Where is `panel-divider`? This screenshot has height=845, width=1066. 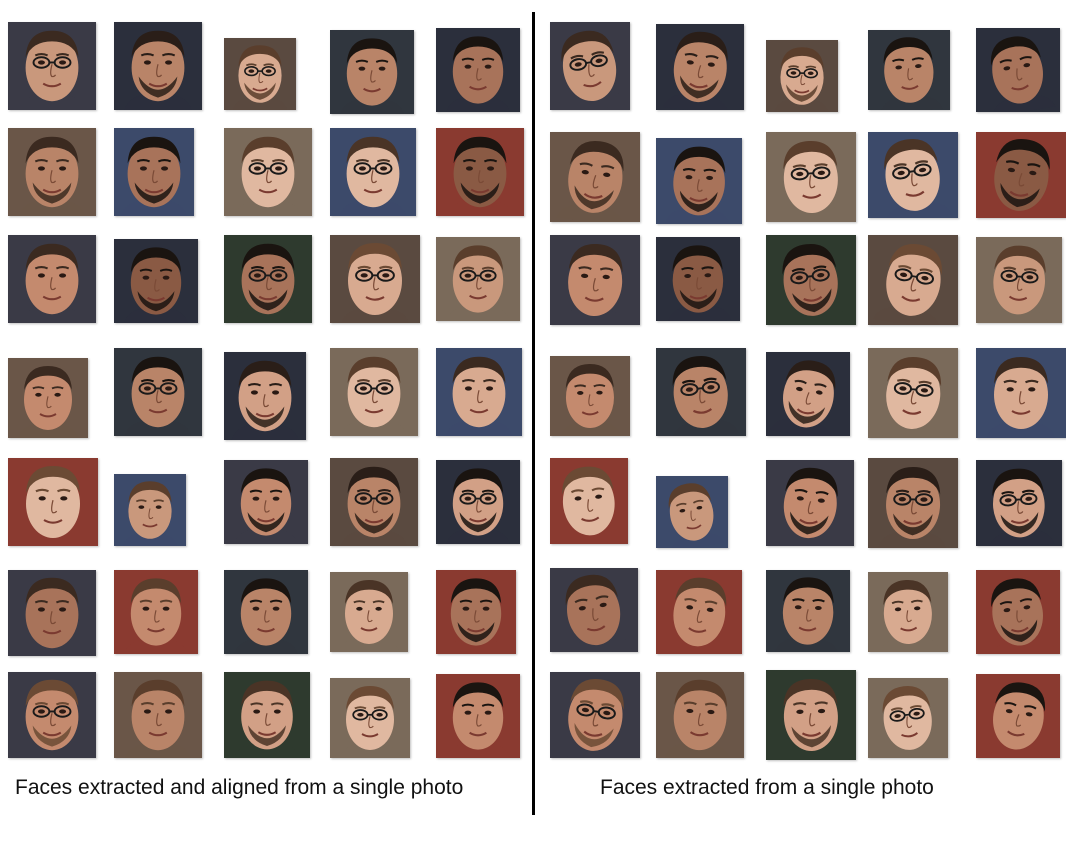
panel-divider is located at coordinates (533, 413).